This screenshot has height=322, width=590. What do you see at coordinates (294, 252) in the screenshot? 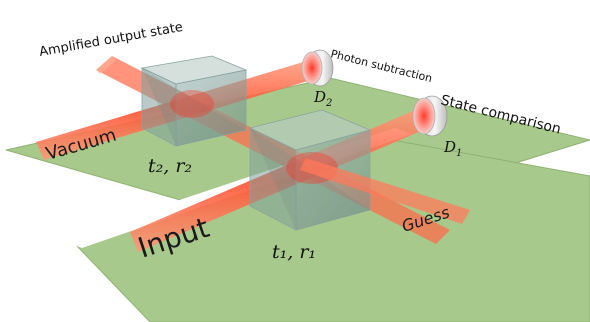
I see `bs1-parameters-label: t₁, r₁` at bounding box center [294, 252].